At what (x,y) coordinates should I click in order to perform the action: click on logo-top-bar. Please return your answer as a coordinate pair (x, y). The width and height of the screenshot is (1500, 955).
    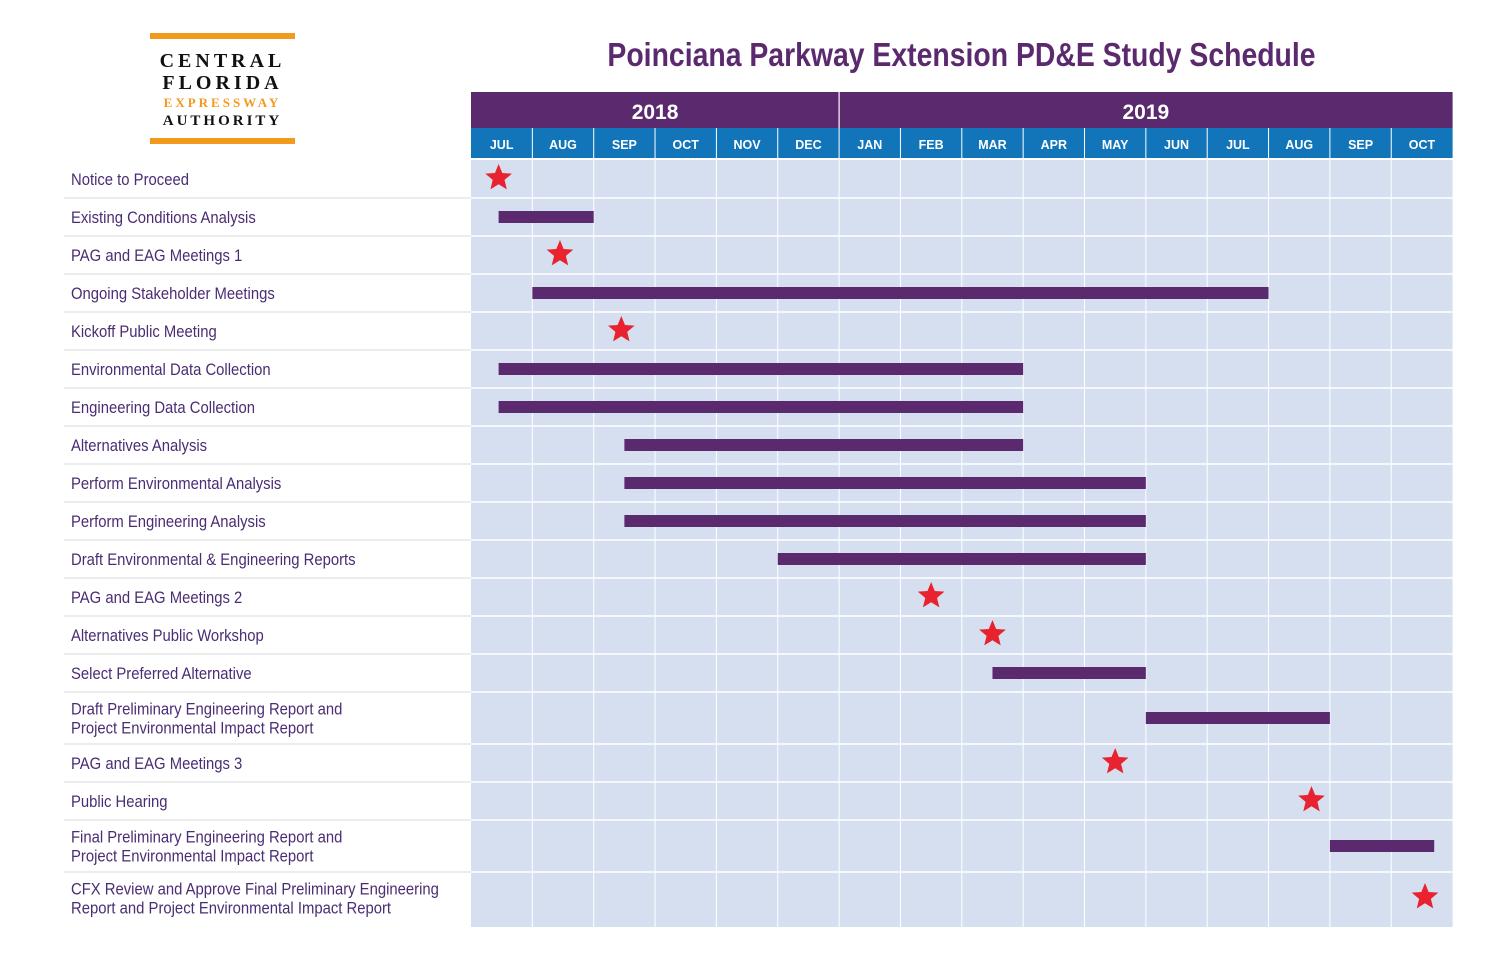
    Looking at the image, I should click on (222, 36).